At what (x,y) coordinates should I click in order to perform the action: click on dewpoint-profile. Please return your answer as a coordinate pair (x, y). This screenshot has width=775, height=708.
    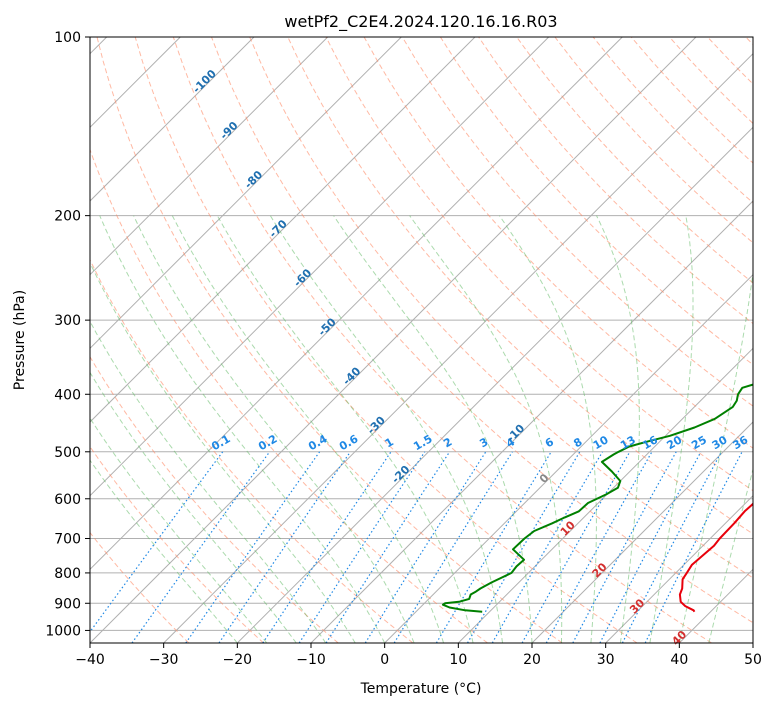
    Looking at the image, I should click on (597, 498).